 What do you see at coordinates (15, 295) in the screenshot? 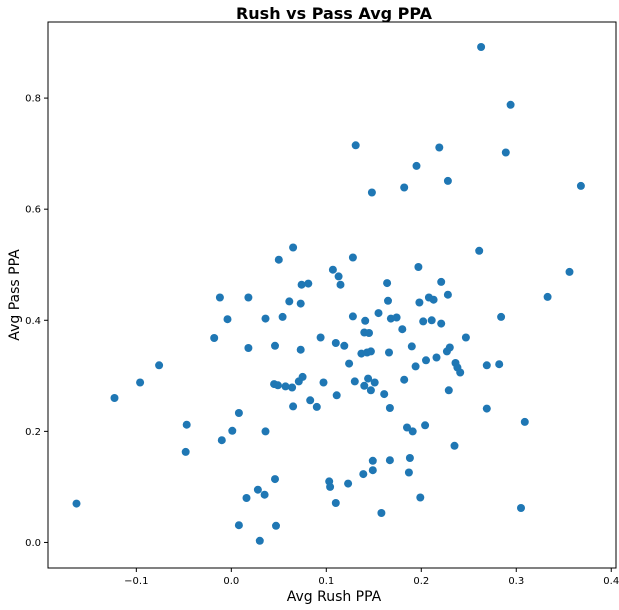
I see `y-axis-label: Avg Pass PPA` at bounding box center [15, 295].